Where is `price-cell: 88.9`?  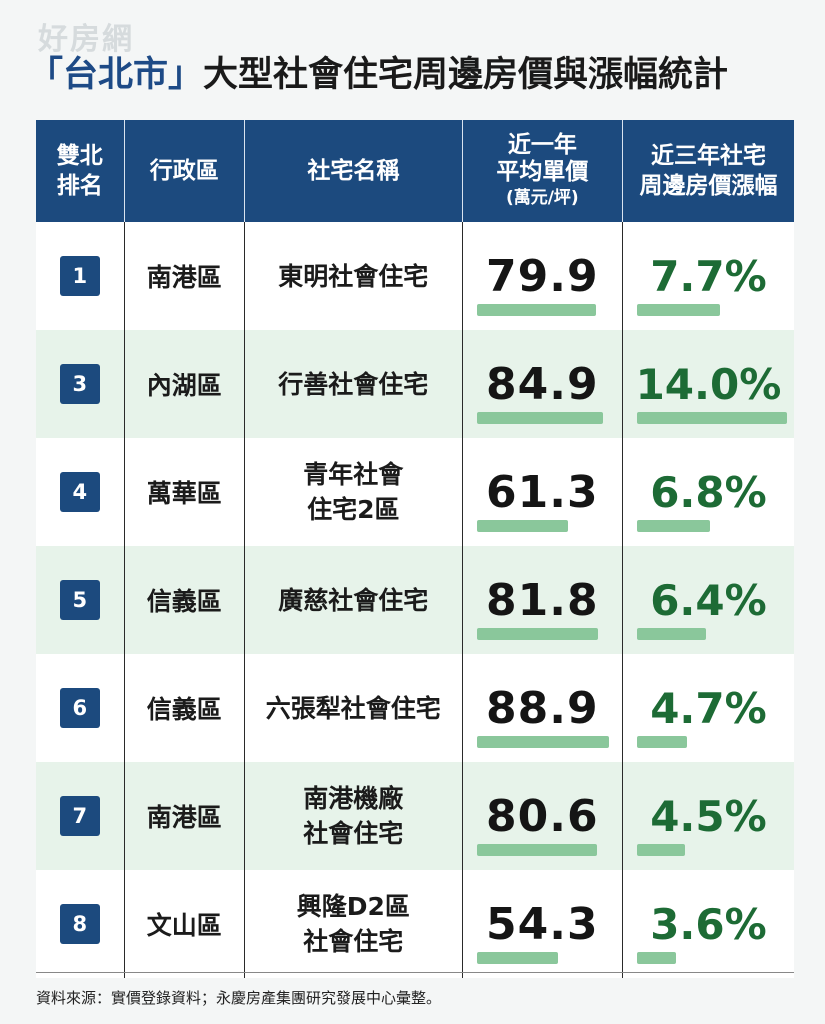
price-cell: 88.9 is located at coordinates (541, 708).